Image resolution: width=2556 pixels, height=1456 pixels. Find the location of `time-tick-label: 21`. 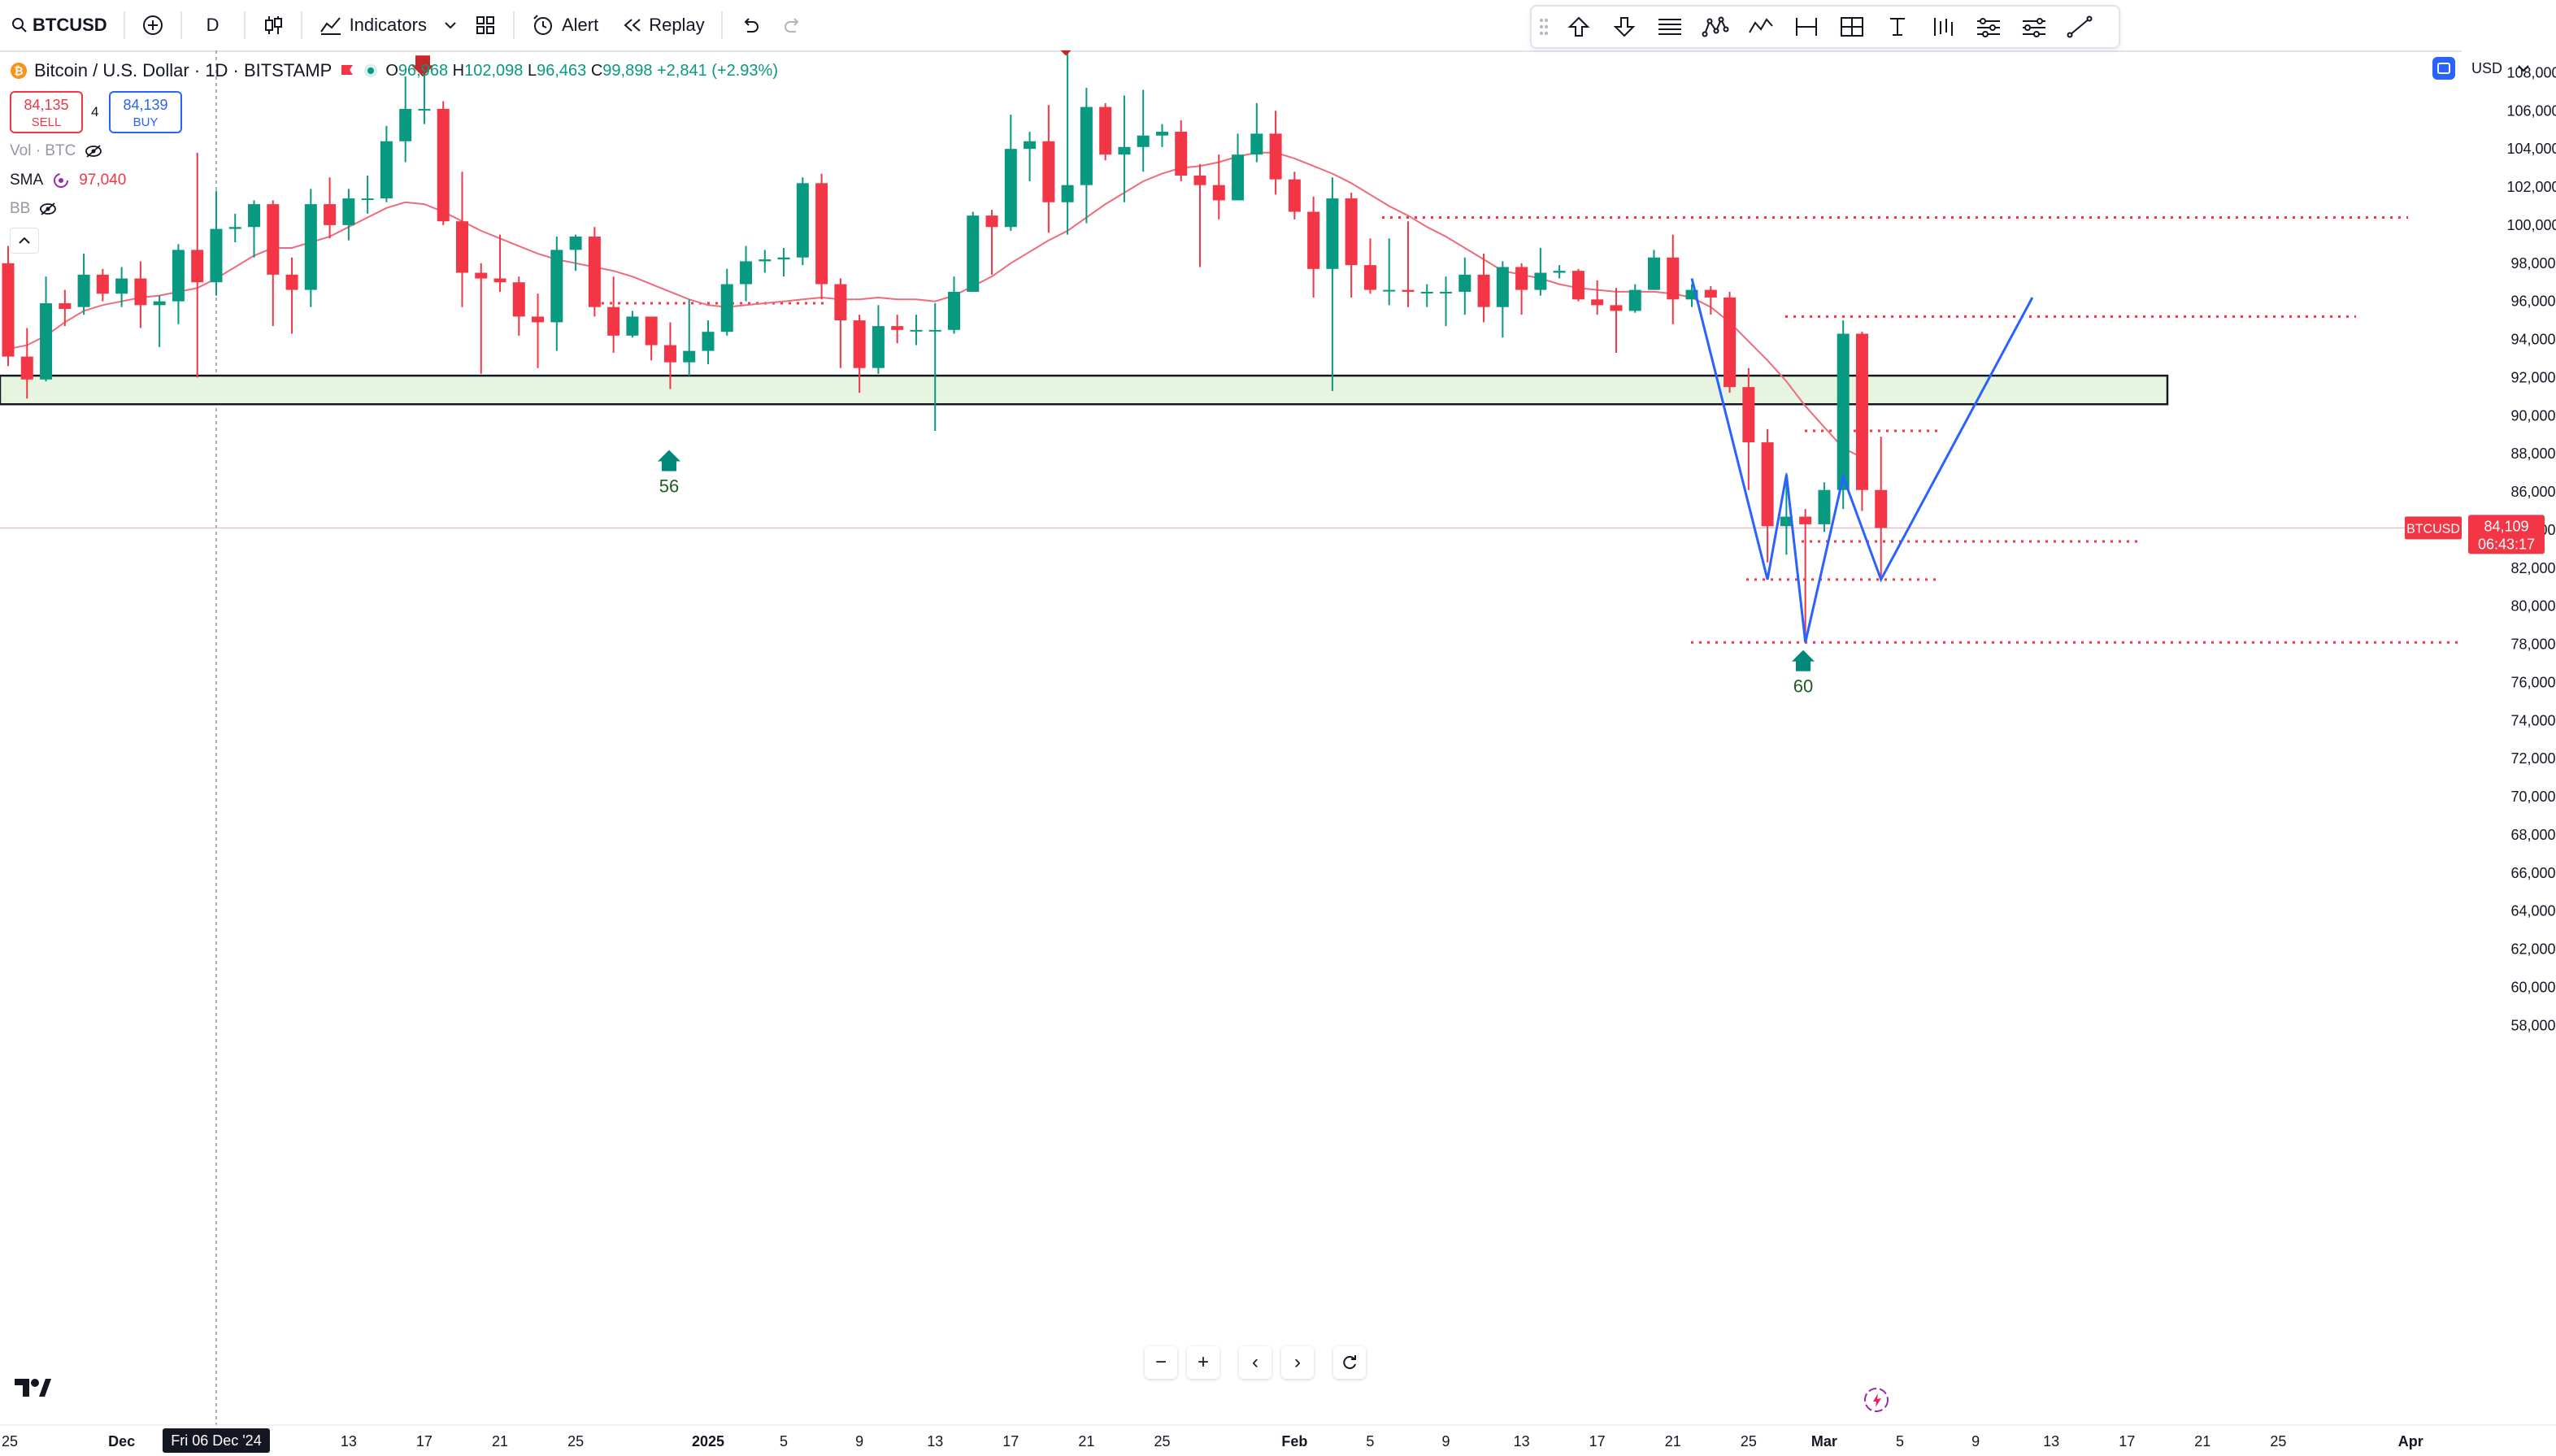

time-tick-label: 21 is located at coordinates (2202, 1441).